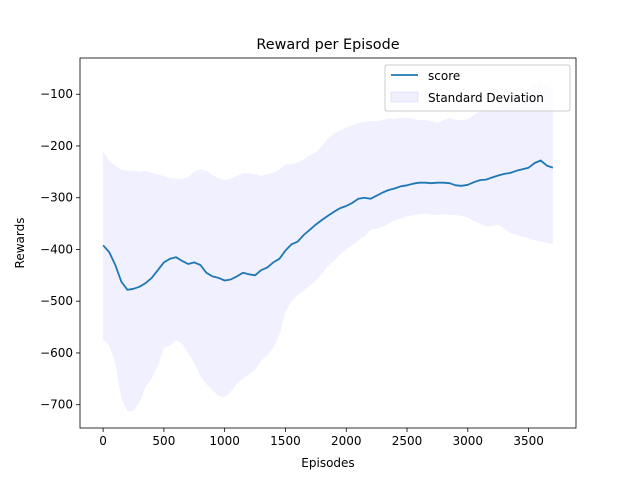 The width and height of the screenshot is (640, 480). I want to click on x-axis-label: Episodes, so click(327, 463).